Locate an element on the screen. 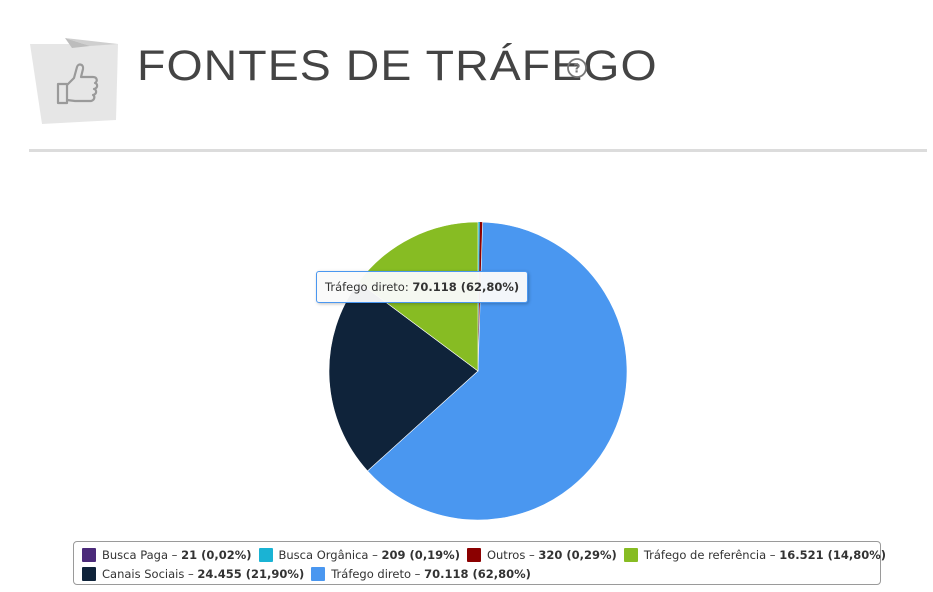  legend-item-canais-sociais: Canais Sociais – 24.455 (21,90%) is located at coordinates (193, 573).